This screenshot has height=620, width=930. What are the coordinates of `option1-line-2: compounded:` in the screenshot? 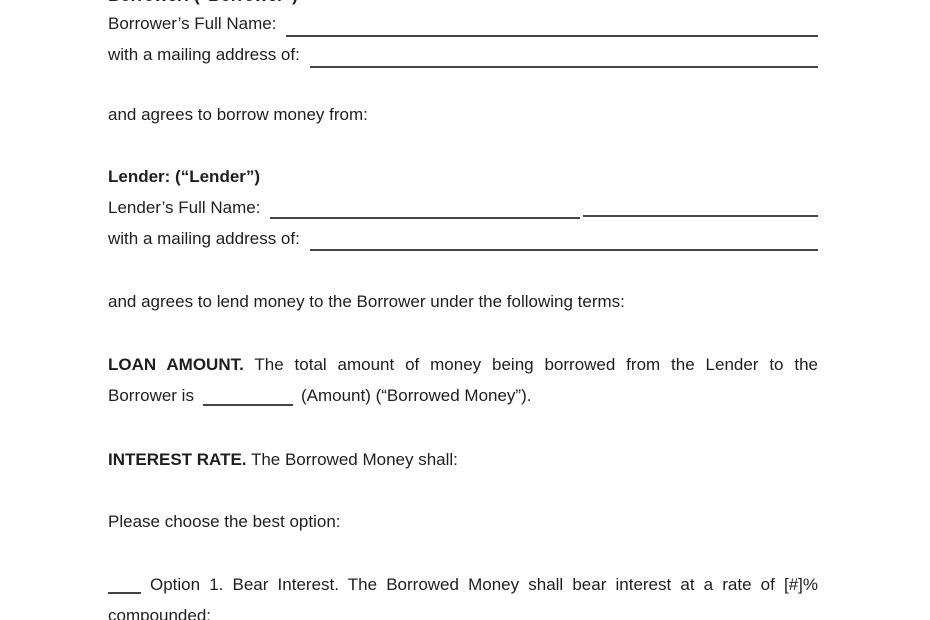 It's located at (463, 610).